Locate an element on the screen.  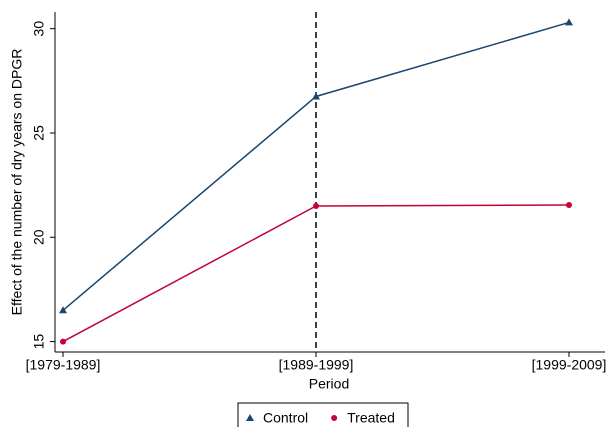
legend-box is located at coordinates (323, 414).